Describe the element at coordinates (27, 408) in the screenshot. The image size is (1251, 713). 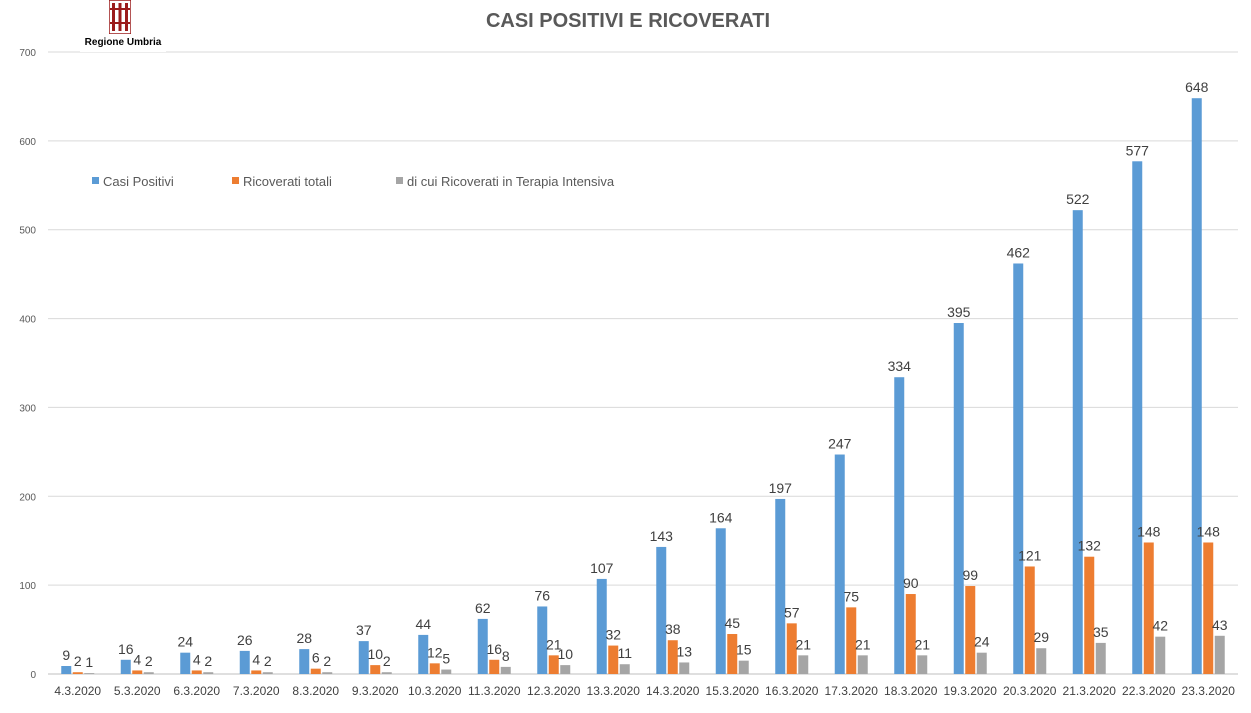
I see `y-tick-label: 300` at that location.